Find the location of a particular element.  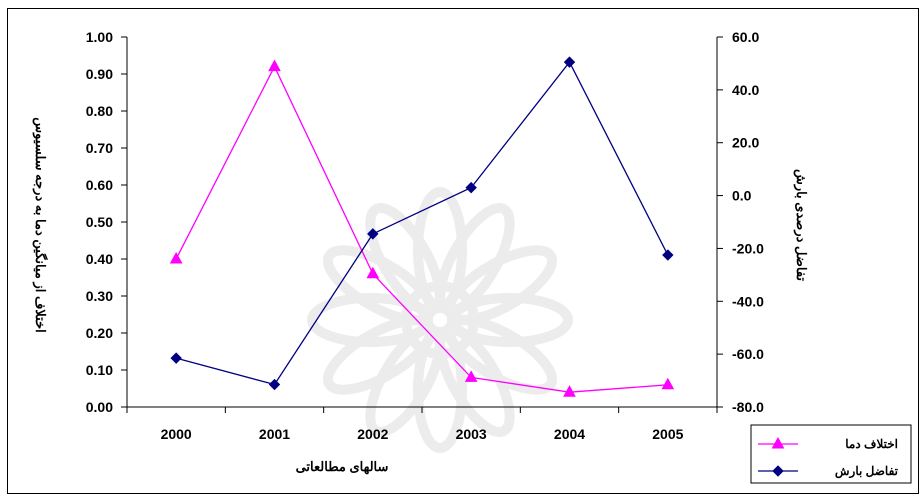

legend-label: اختلاف دما is located at coordinates (871, 444).